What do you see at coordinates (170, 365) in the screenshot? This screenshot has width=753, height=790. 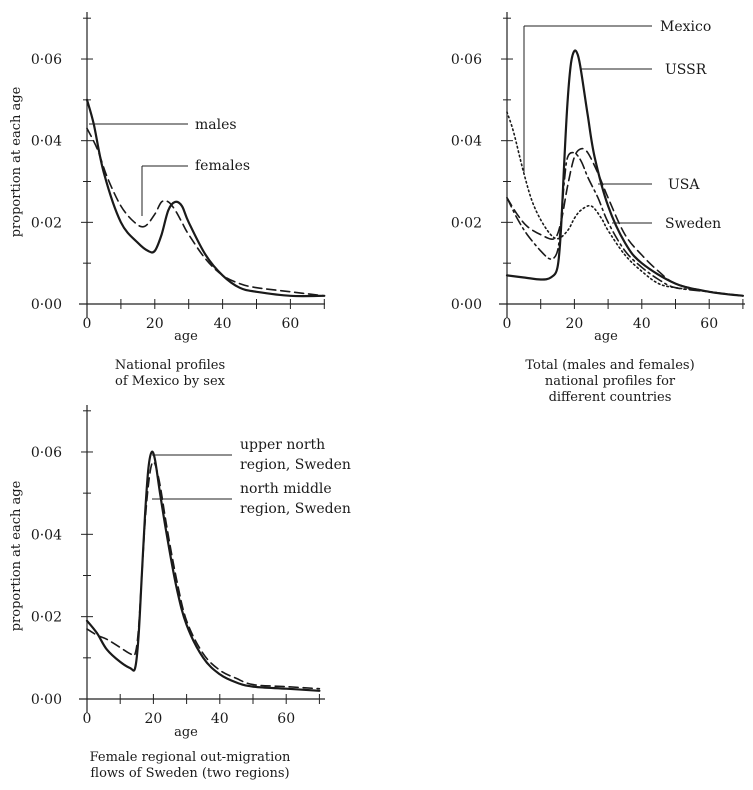 I see `caption-line: National profiles` at bounding box center [170, 365].